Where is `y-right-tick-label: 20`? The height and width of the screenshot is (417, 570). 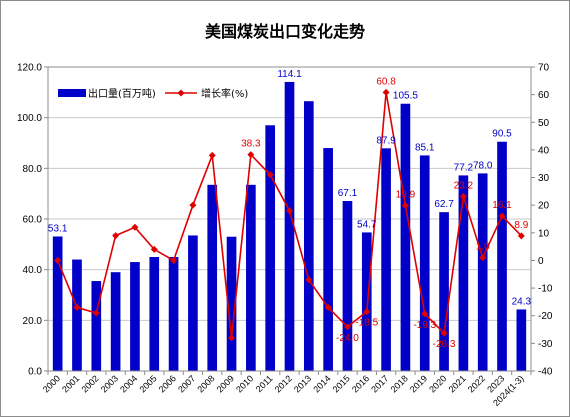 y-right-tick-label: 20 is located at coordinates (544, 206).